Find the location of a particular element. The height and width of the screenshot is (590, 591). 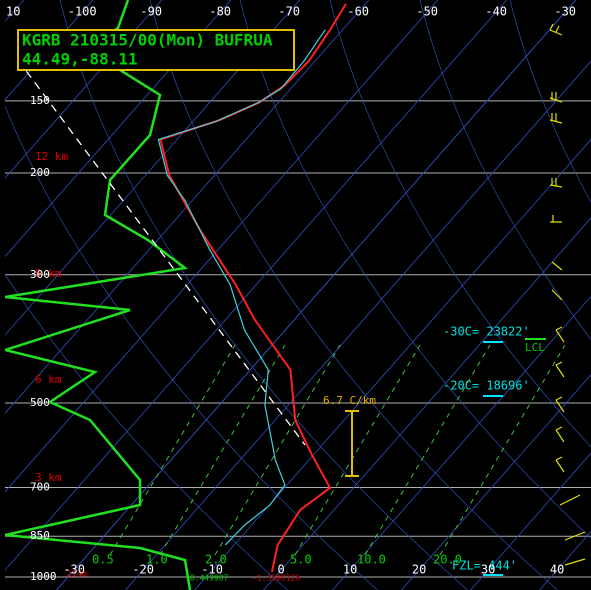

mixing-ratio-label: 2.0 is located at coordinates (216, 560).